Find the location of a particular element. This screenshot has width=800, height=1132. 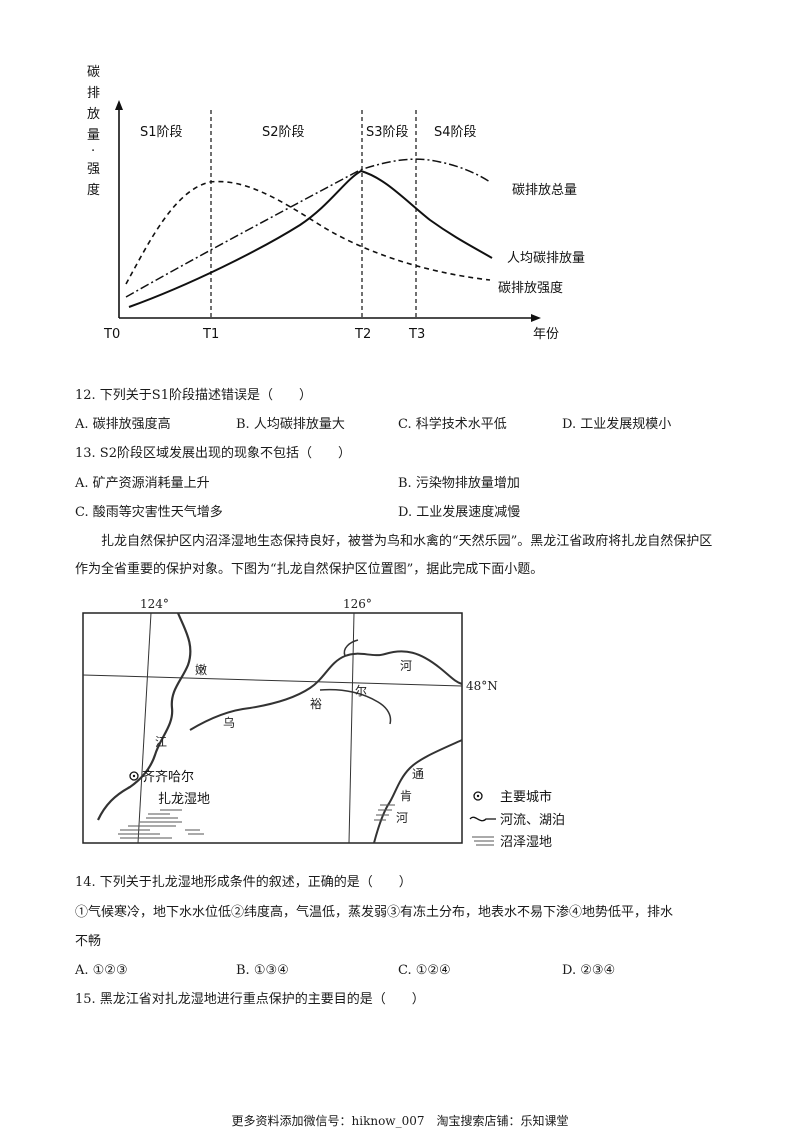

map-char-wu: 乌 is located at coordinates (229, 722).